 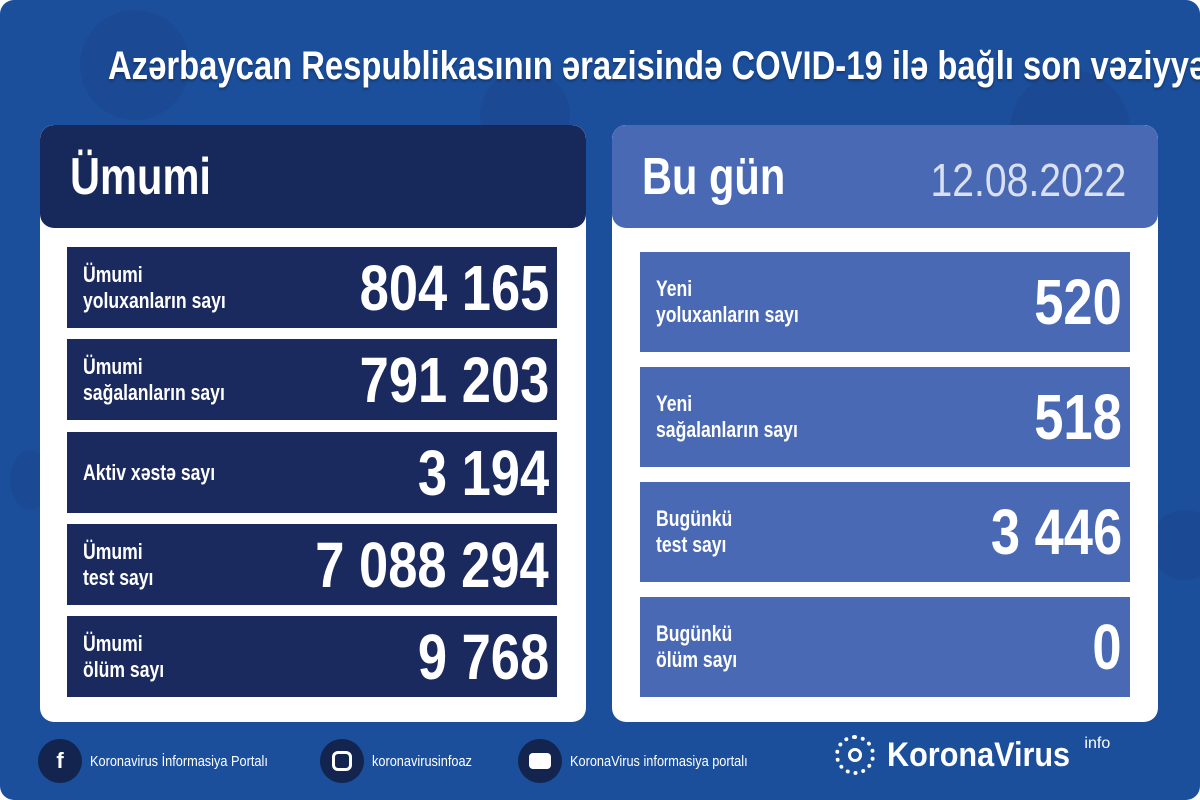 What do you see at coordinates (422, 761) in the screenshot?
I see `instagram-label: koronavirusinfoaz` at bounding box center [422, 761].